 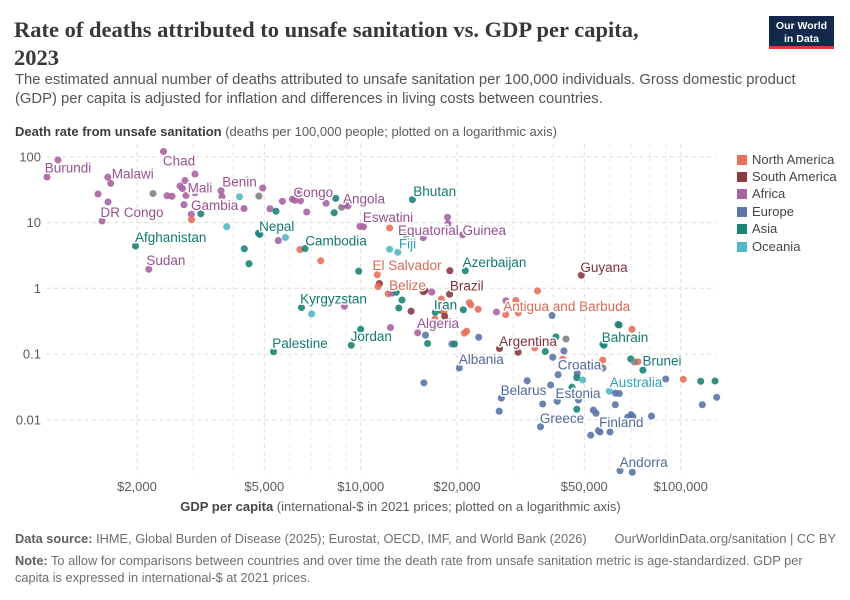 I want to click on svg-text: Eswatini, so click(x=388, y=217).